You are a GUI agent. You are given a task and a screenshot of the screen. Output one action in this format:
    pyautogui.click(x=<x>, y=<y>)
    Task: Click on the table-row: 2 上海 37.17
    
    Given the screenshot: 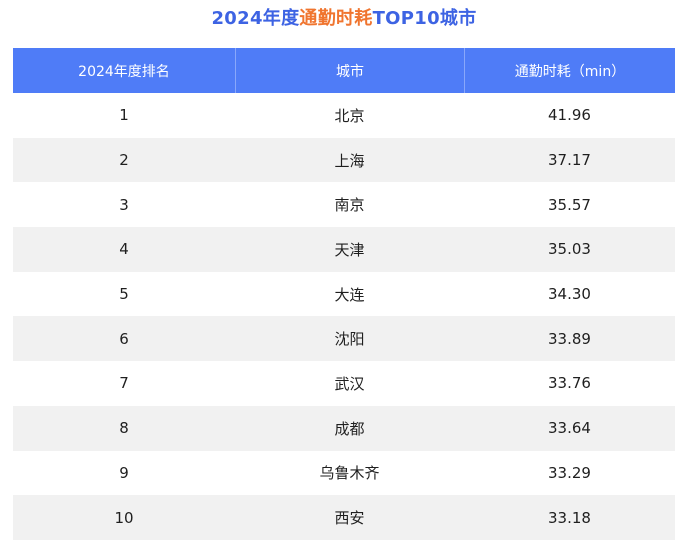 What is the action you would take?
    pyautogui.click(x=344, y=160)
    